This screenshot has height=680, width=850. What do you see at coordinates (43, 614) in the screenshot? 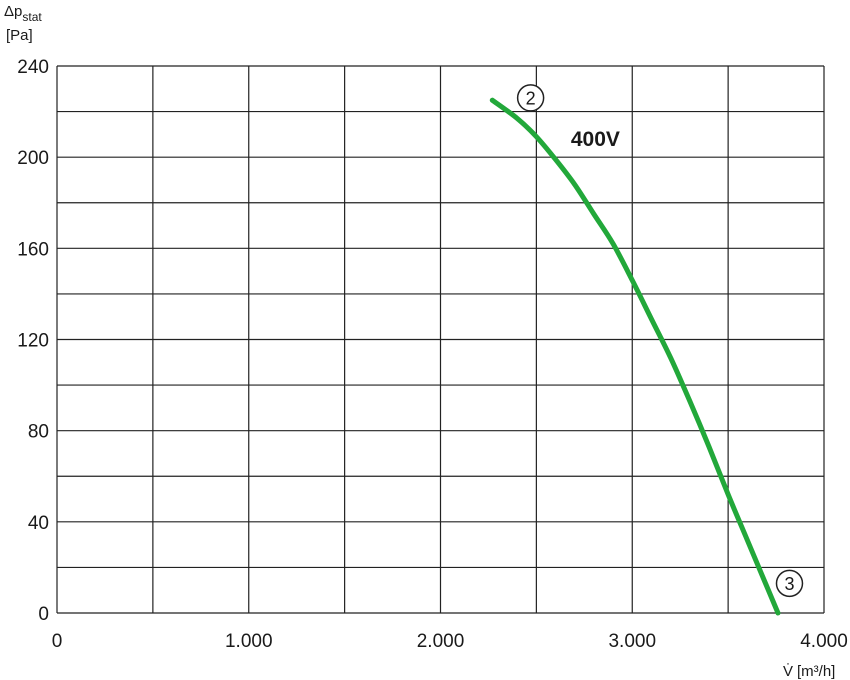
I see `y-tick-label: 0` at bounding box center [43, 614].